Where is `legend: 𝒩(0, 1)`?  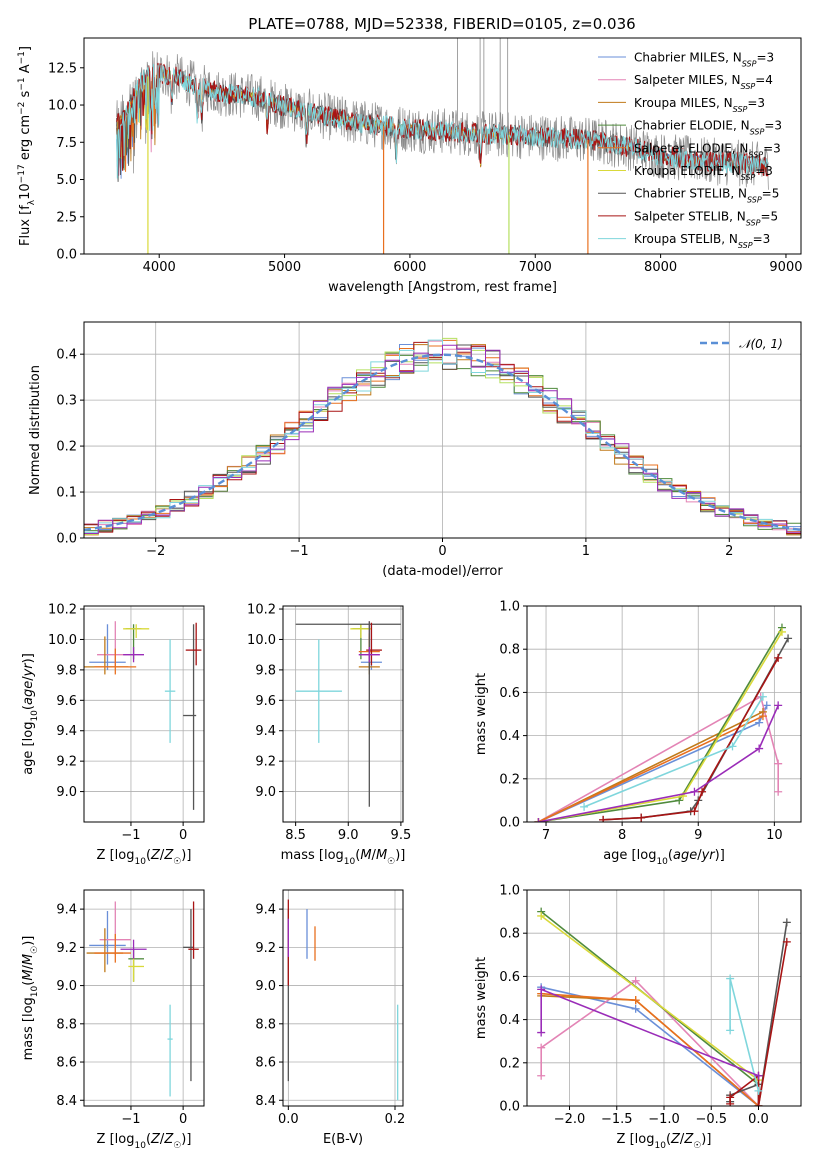
legend: 𝒩(0, 1) is located at coordinates (741, 344).